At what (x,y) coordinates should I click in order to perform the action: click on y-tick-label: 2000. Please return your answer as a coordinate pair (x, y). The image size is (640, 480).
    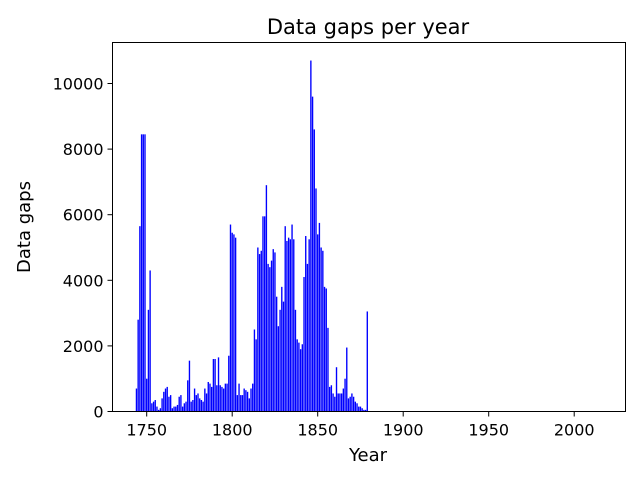
    Looking at the image, I should click on (83, 346).